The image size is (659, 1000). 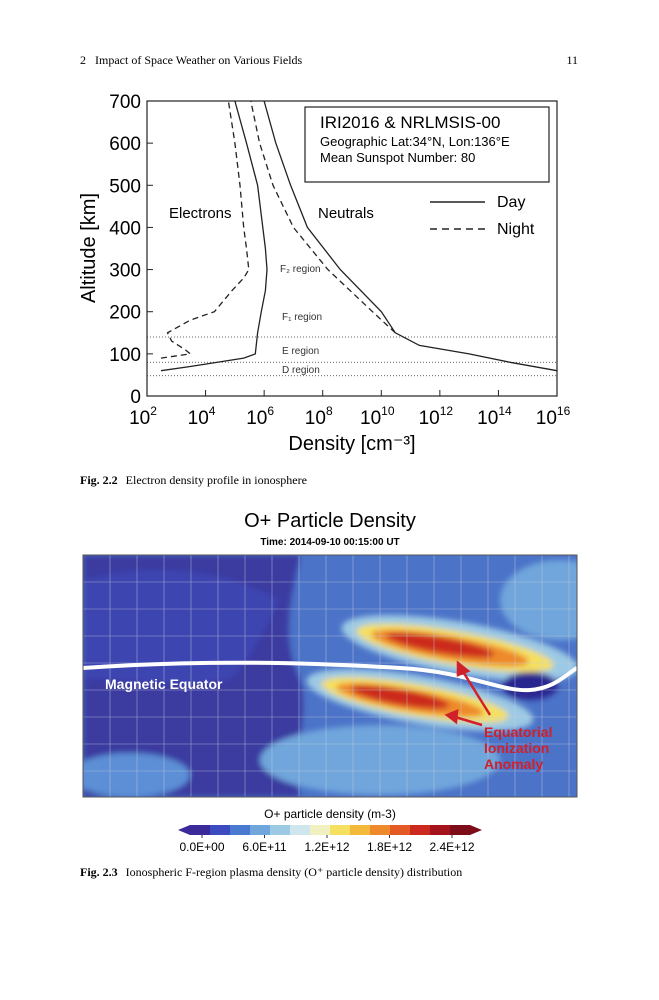 I want to click on x-tick-label: 10², so click(x=143, y=416).